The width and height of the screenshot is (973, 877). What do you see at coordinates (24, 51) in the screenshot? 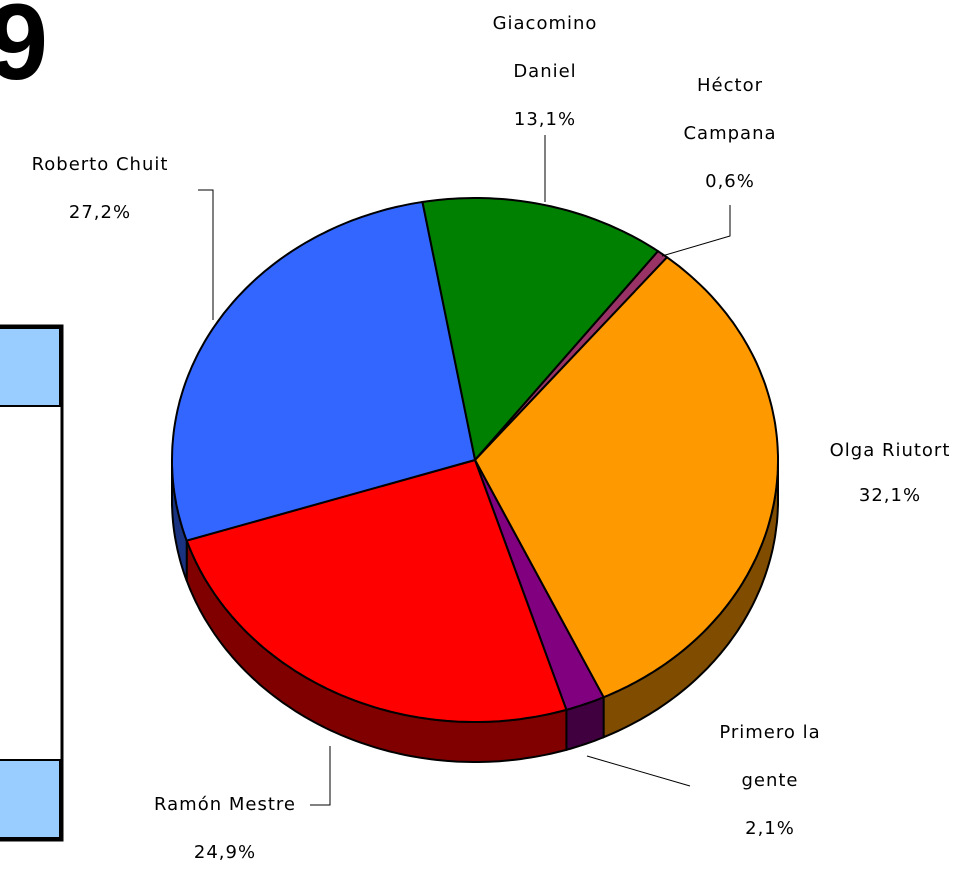
I see `heading: 9` at bounding box center [24, 51].